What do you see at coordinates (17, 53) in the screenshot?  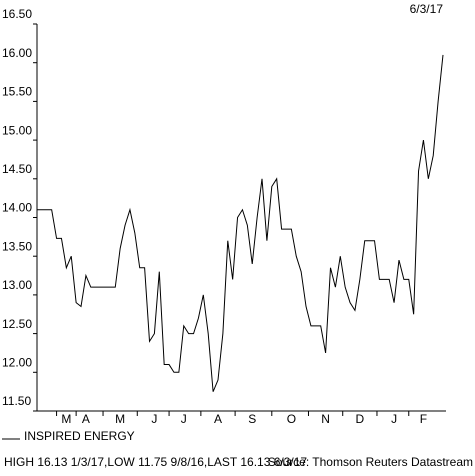 I see `y-tick-label: 16.00` at bounding box center [17, 53].